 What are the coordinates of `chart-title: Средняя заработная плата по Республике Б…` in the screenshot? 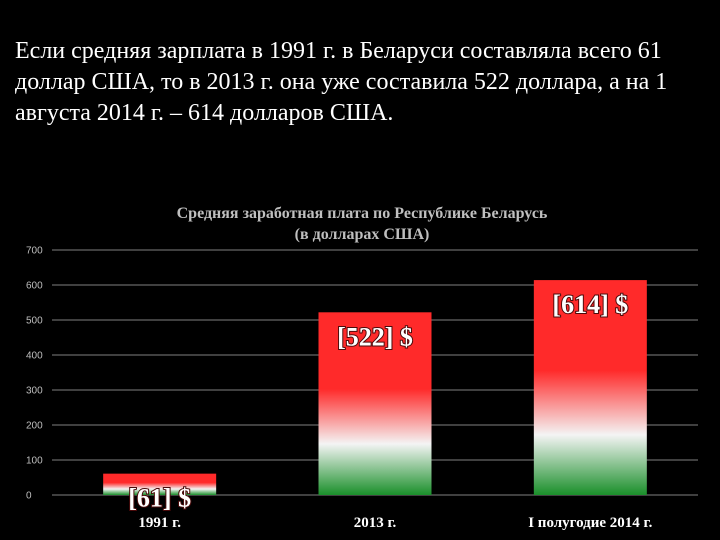 It's located at (362, 213).